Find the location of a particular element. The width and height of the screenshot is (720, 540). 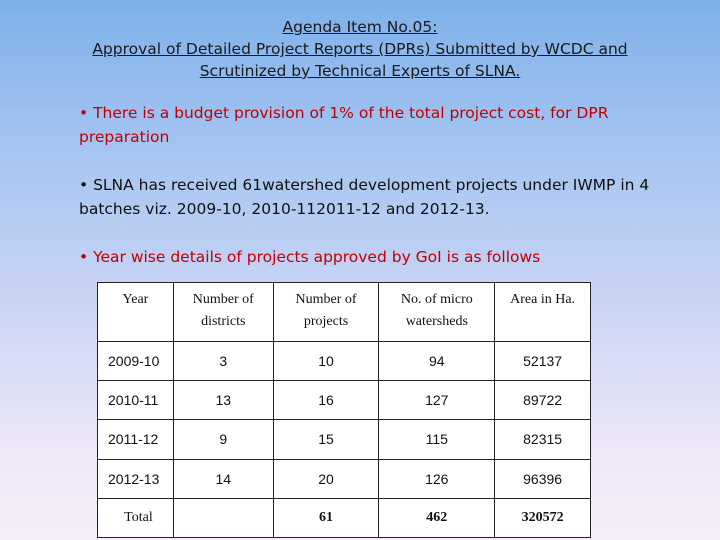

total-watersheds: 462 is located at coordinates (437, 518).